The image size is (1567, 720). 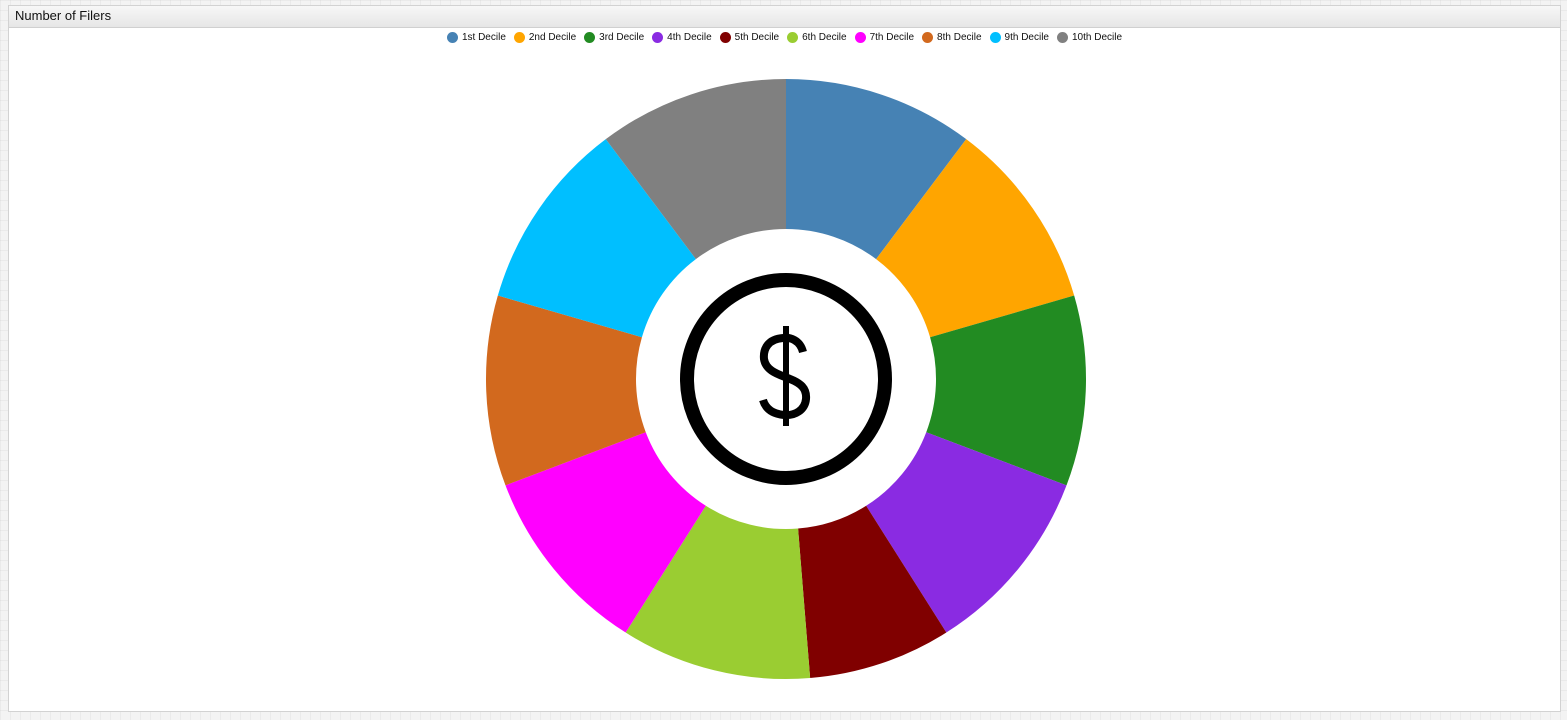 What do you see at coordinates (784, 17) in the screenshot?
I see `panel-title: Number of Filers` at bounding box center [784, 17].